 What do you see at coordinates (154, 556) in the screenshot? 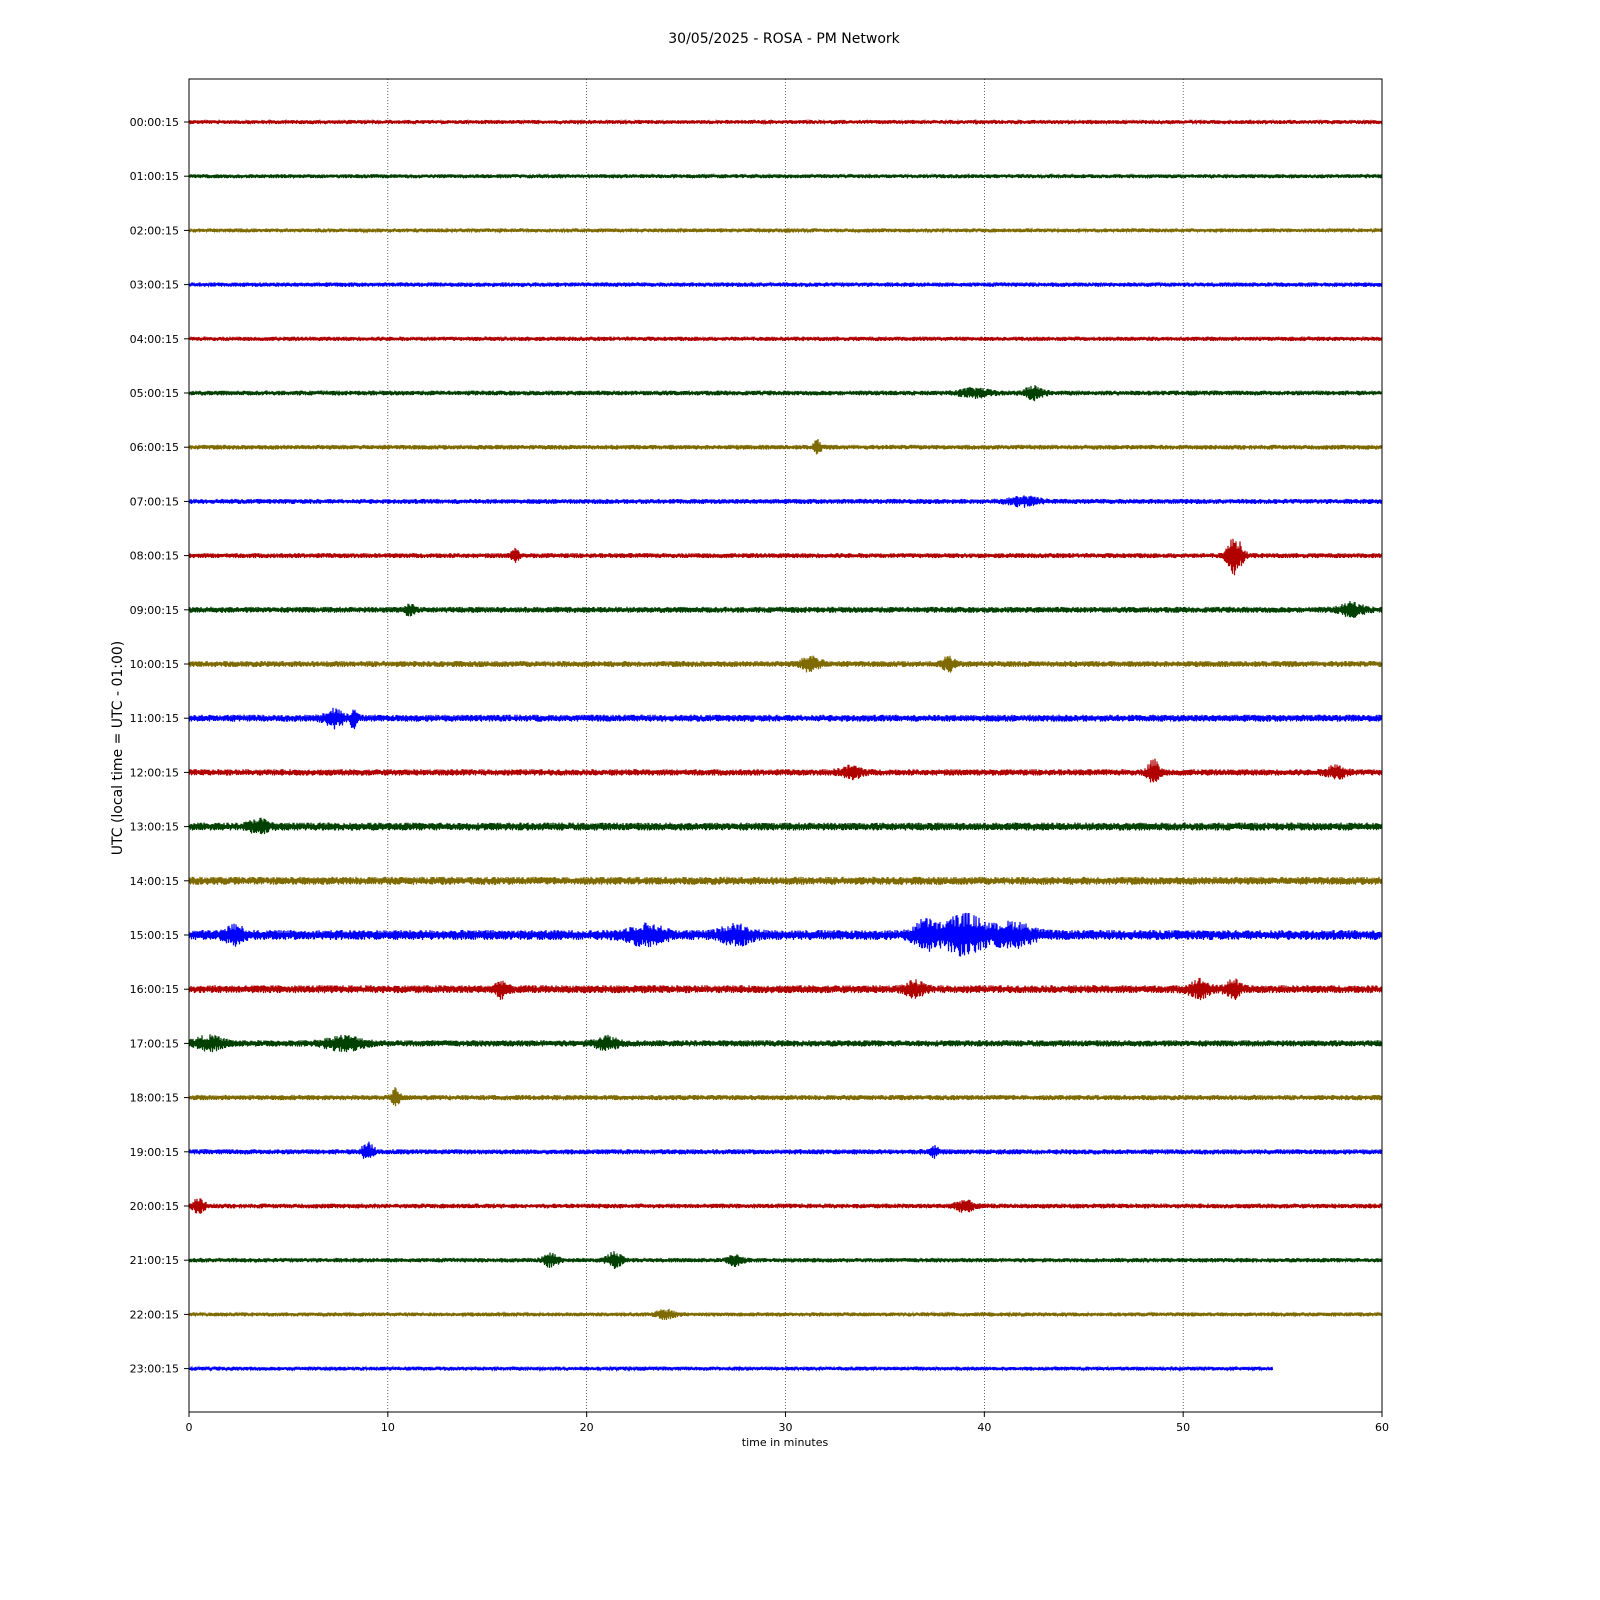
I see `y-tick-label: 08:00:15` at bounding box center [154, 556].